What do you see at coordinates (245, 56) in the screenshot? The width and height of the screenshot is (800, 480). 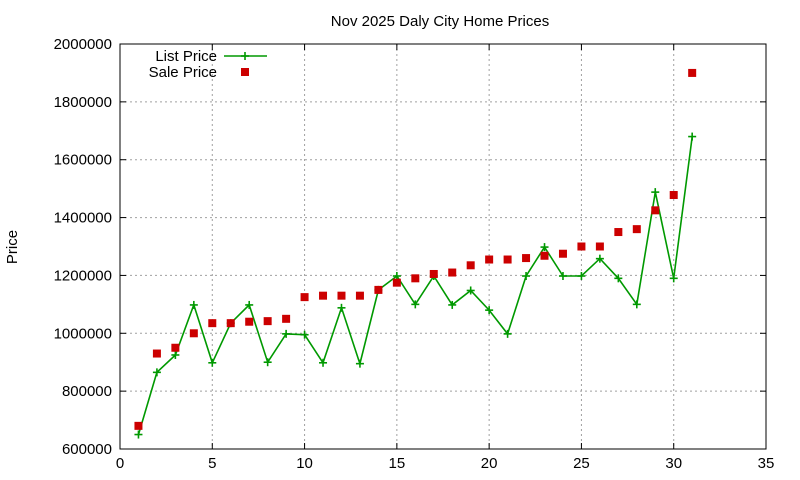 I see `legend-marker-list-price` at bounding box center [245, 56].